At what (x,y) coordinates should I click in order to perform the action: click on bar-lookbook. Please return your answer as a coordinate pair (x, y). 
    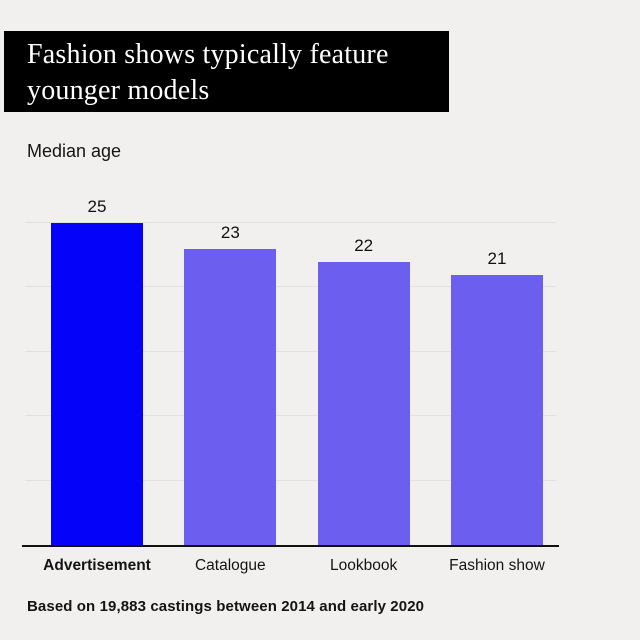
    Looking at the image, I should click on (363, 403).